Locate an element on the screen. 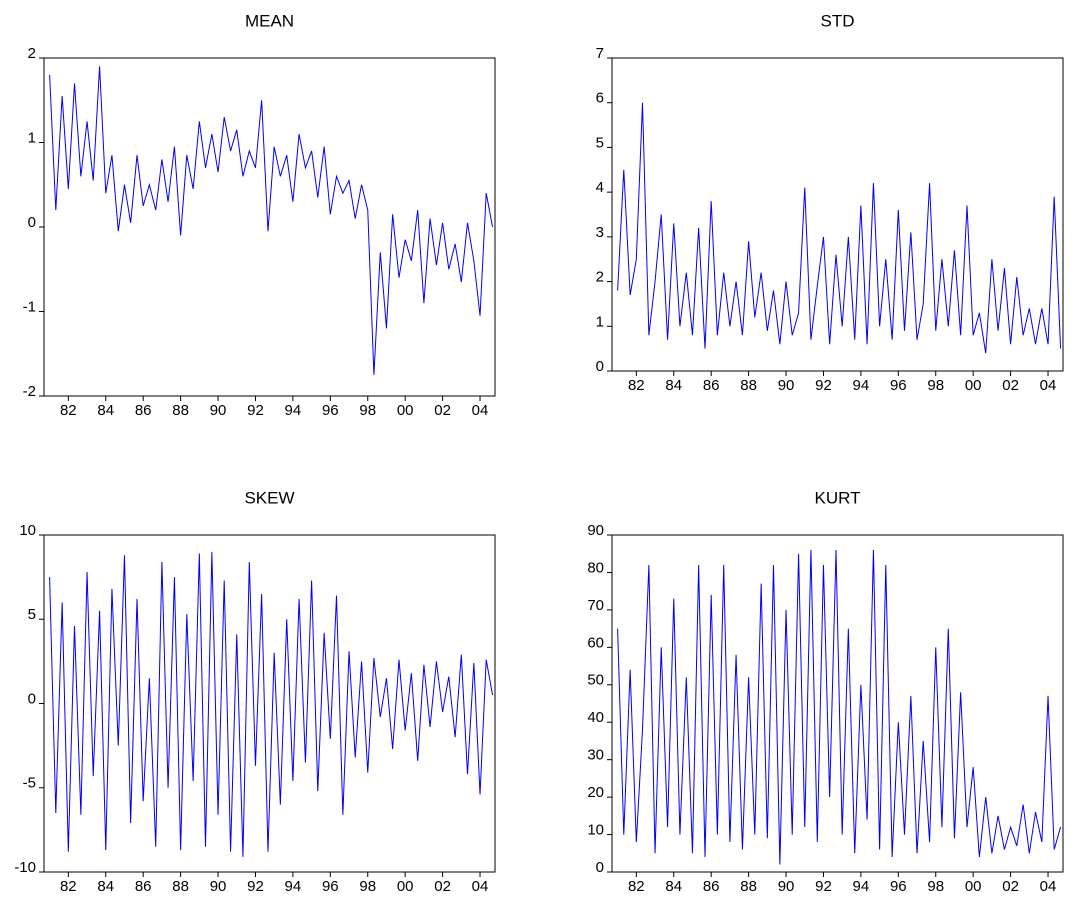 This screenshot has width=1074, height=903. y-tick-label: 90 is located at coordinates (595, 530).